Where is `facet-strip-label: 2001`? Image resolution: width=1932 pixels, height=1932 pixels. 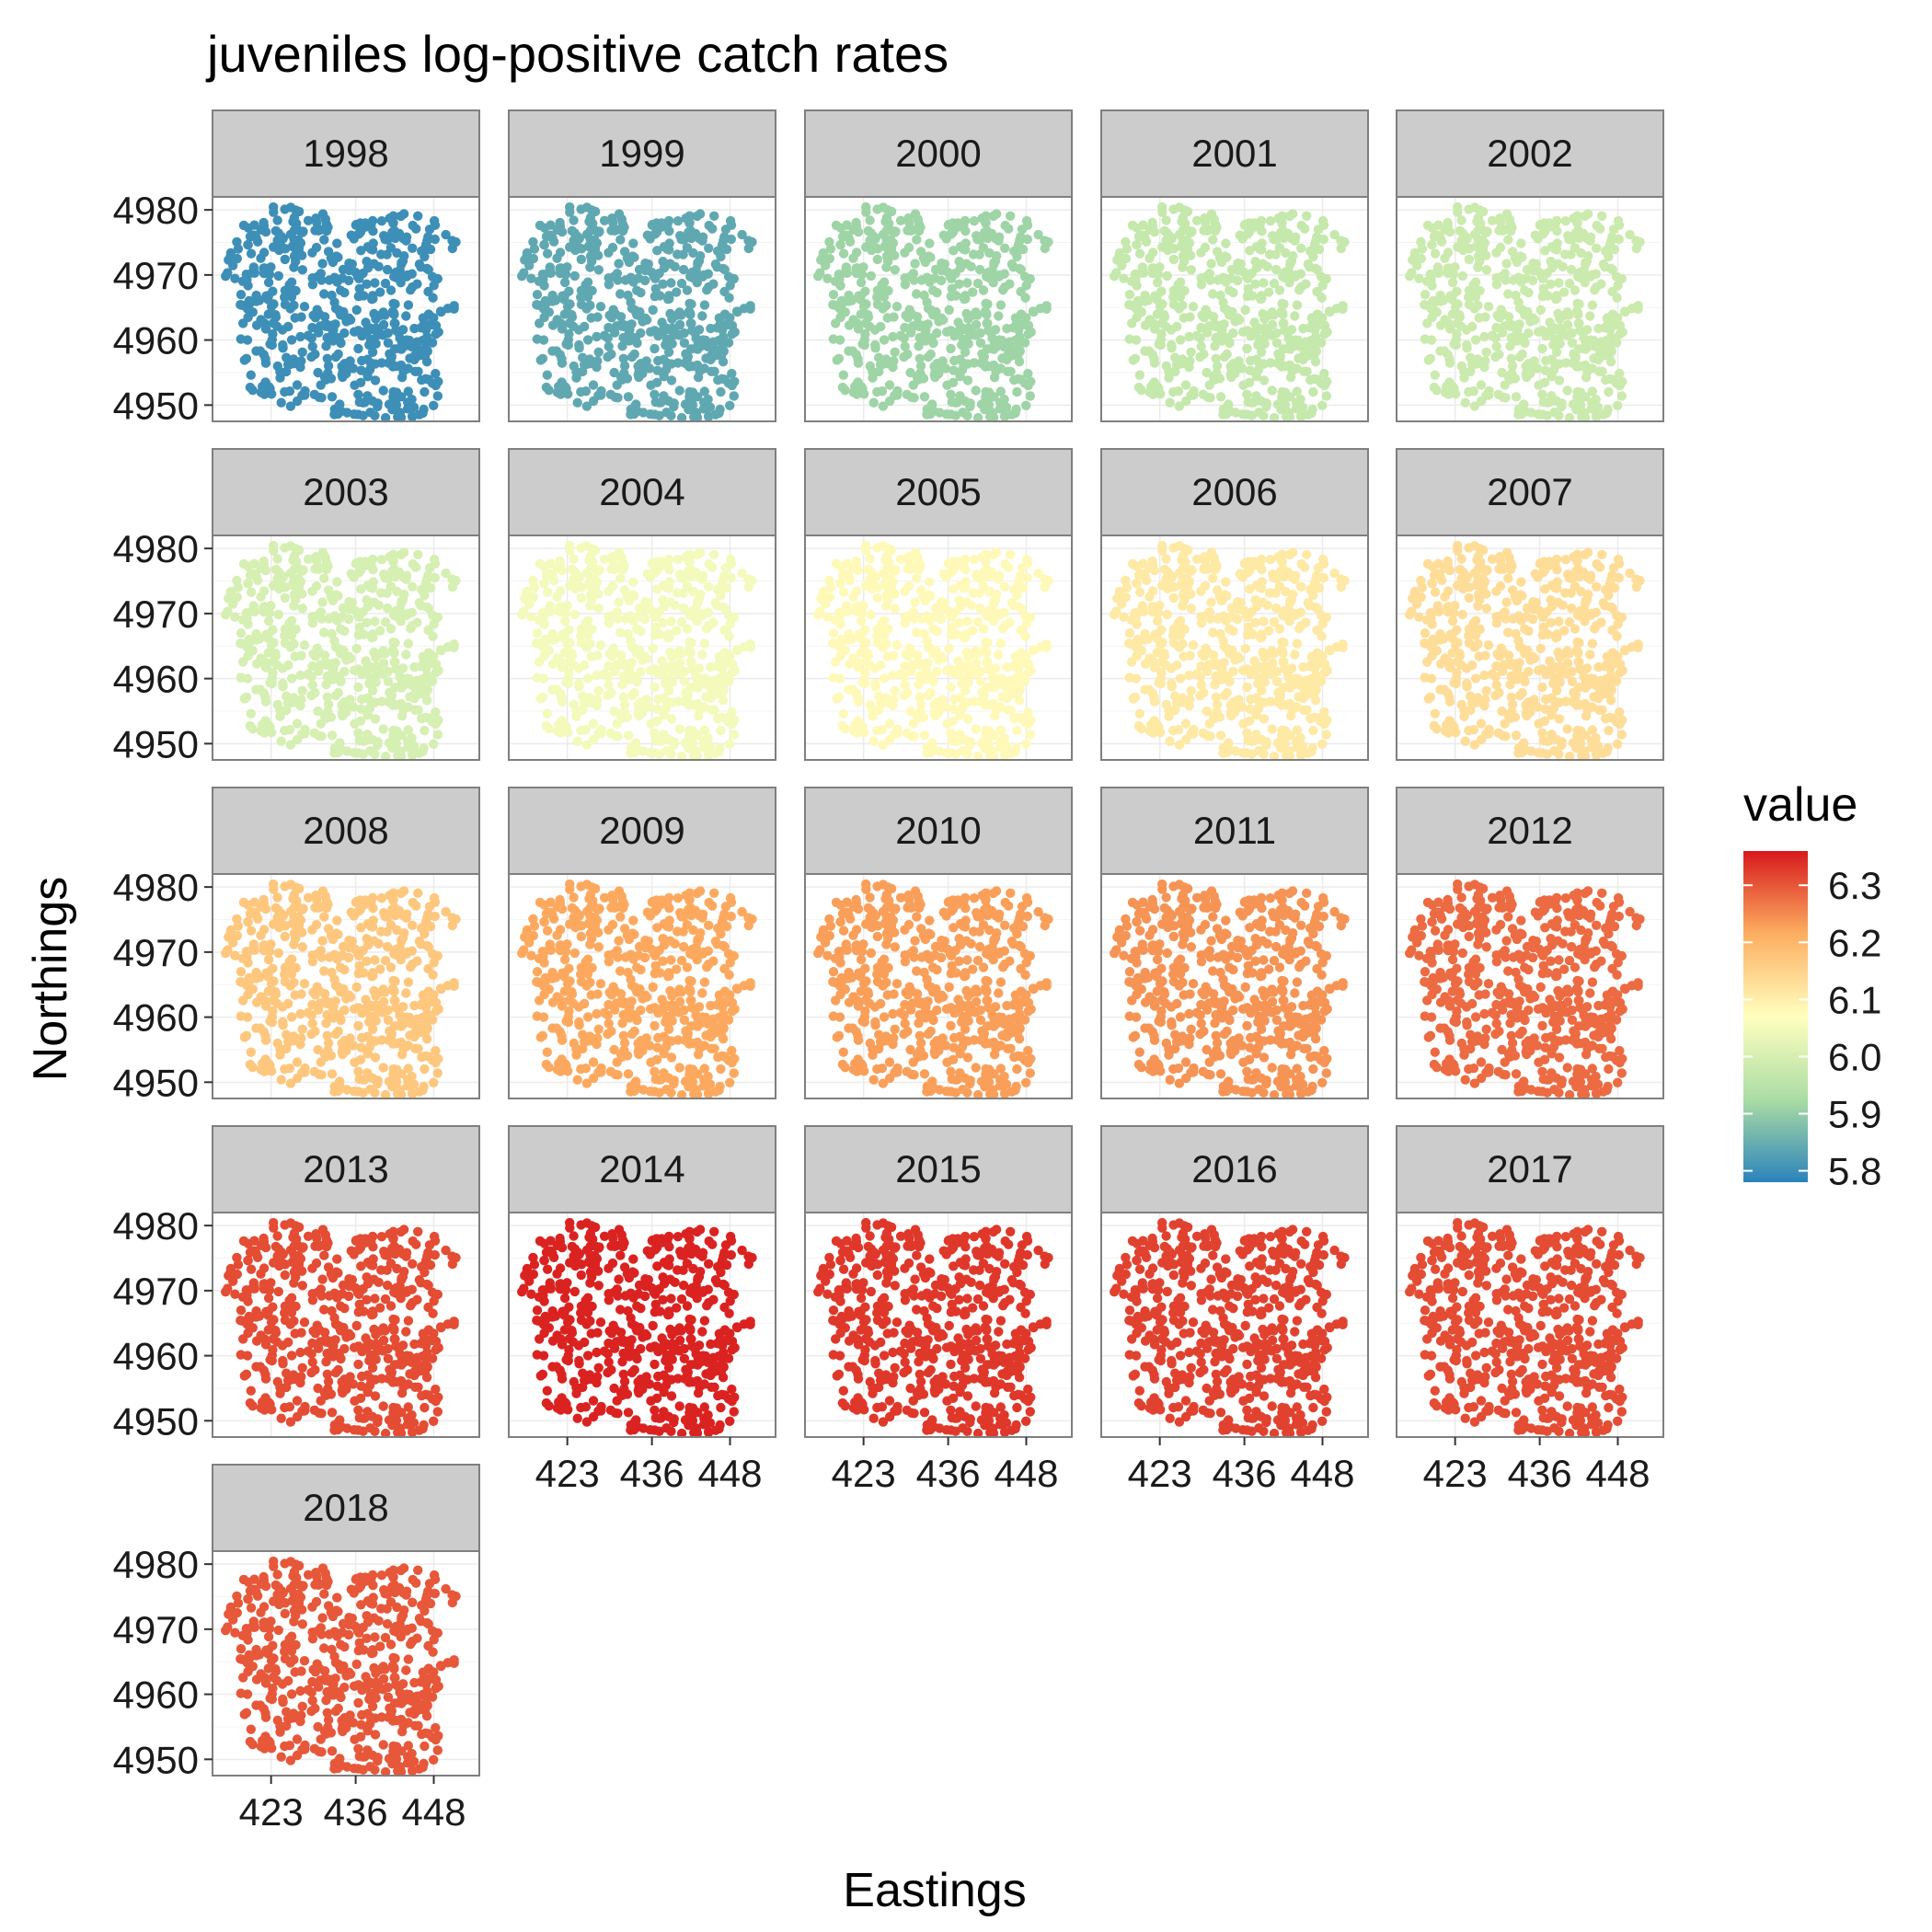
facet-strip-label: 2001 is located at coordinates (1234, 153).